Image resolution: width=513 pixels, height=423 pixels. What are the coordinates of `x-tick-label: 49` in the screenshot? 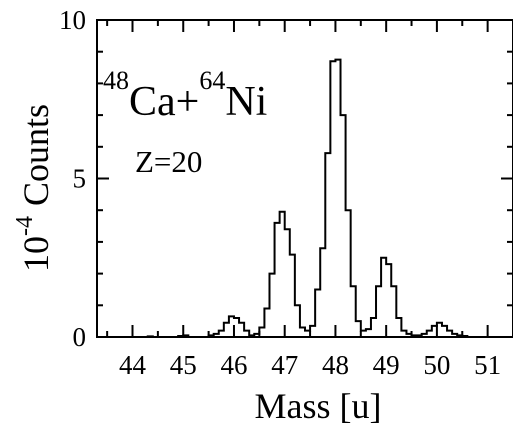 It's located at (386, 365).